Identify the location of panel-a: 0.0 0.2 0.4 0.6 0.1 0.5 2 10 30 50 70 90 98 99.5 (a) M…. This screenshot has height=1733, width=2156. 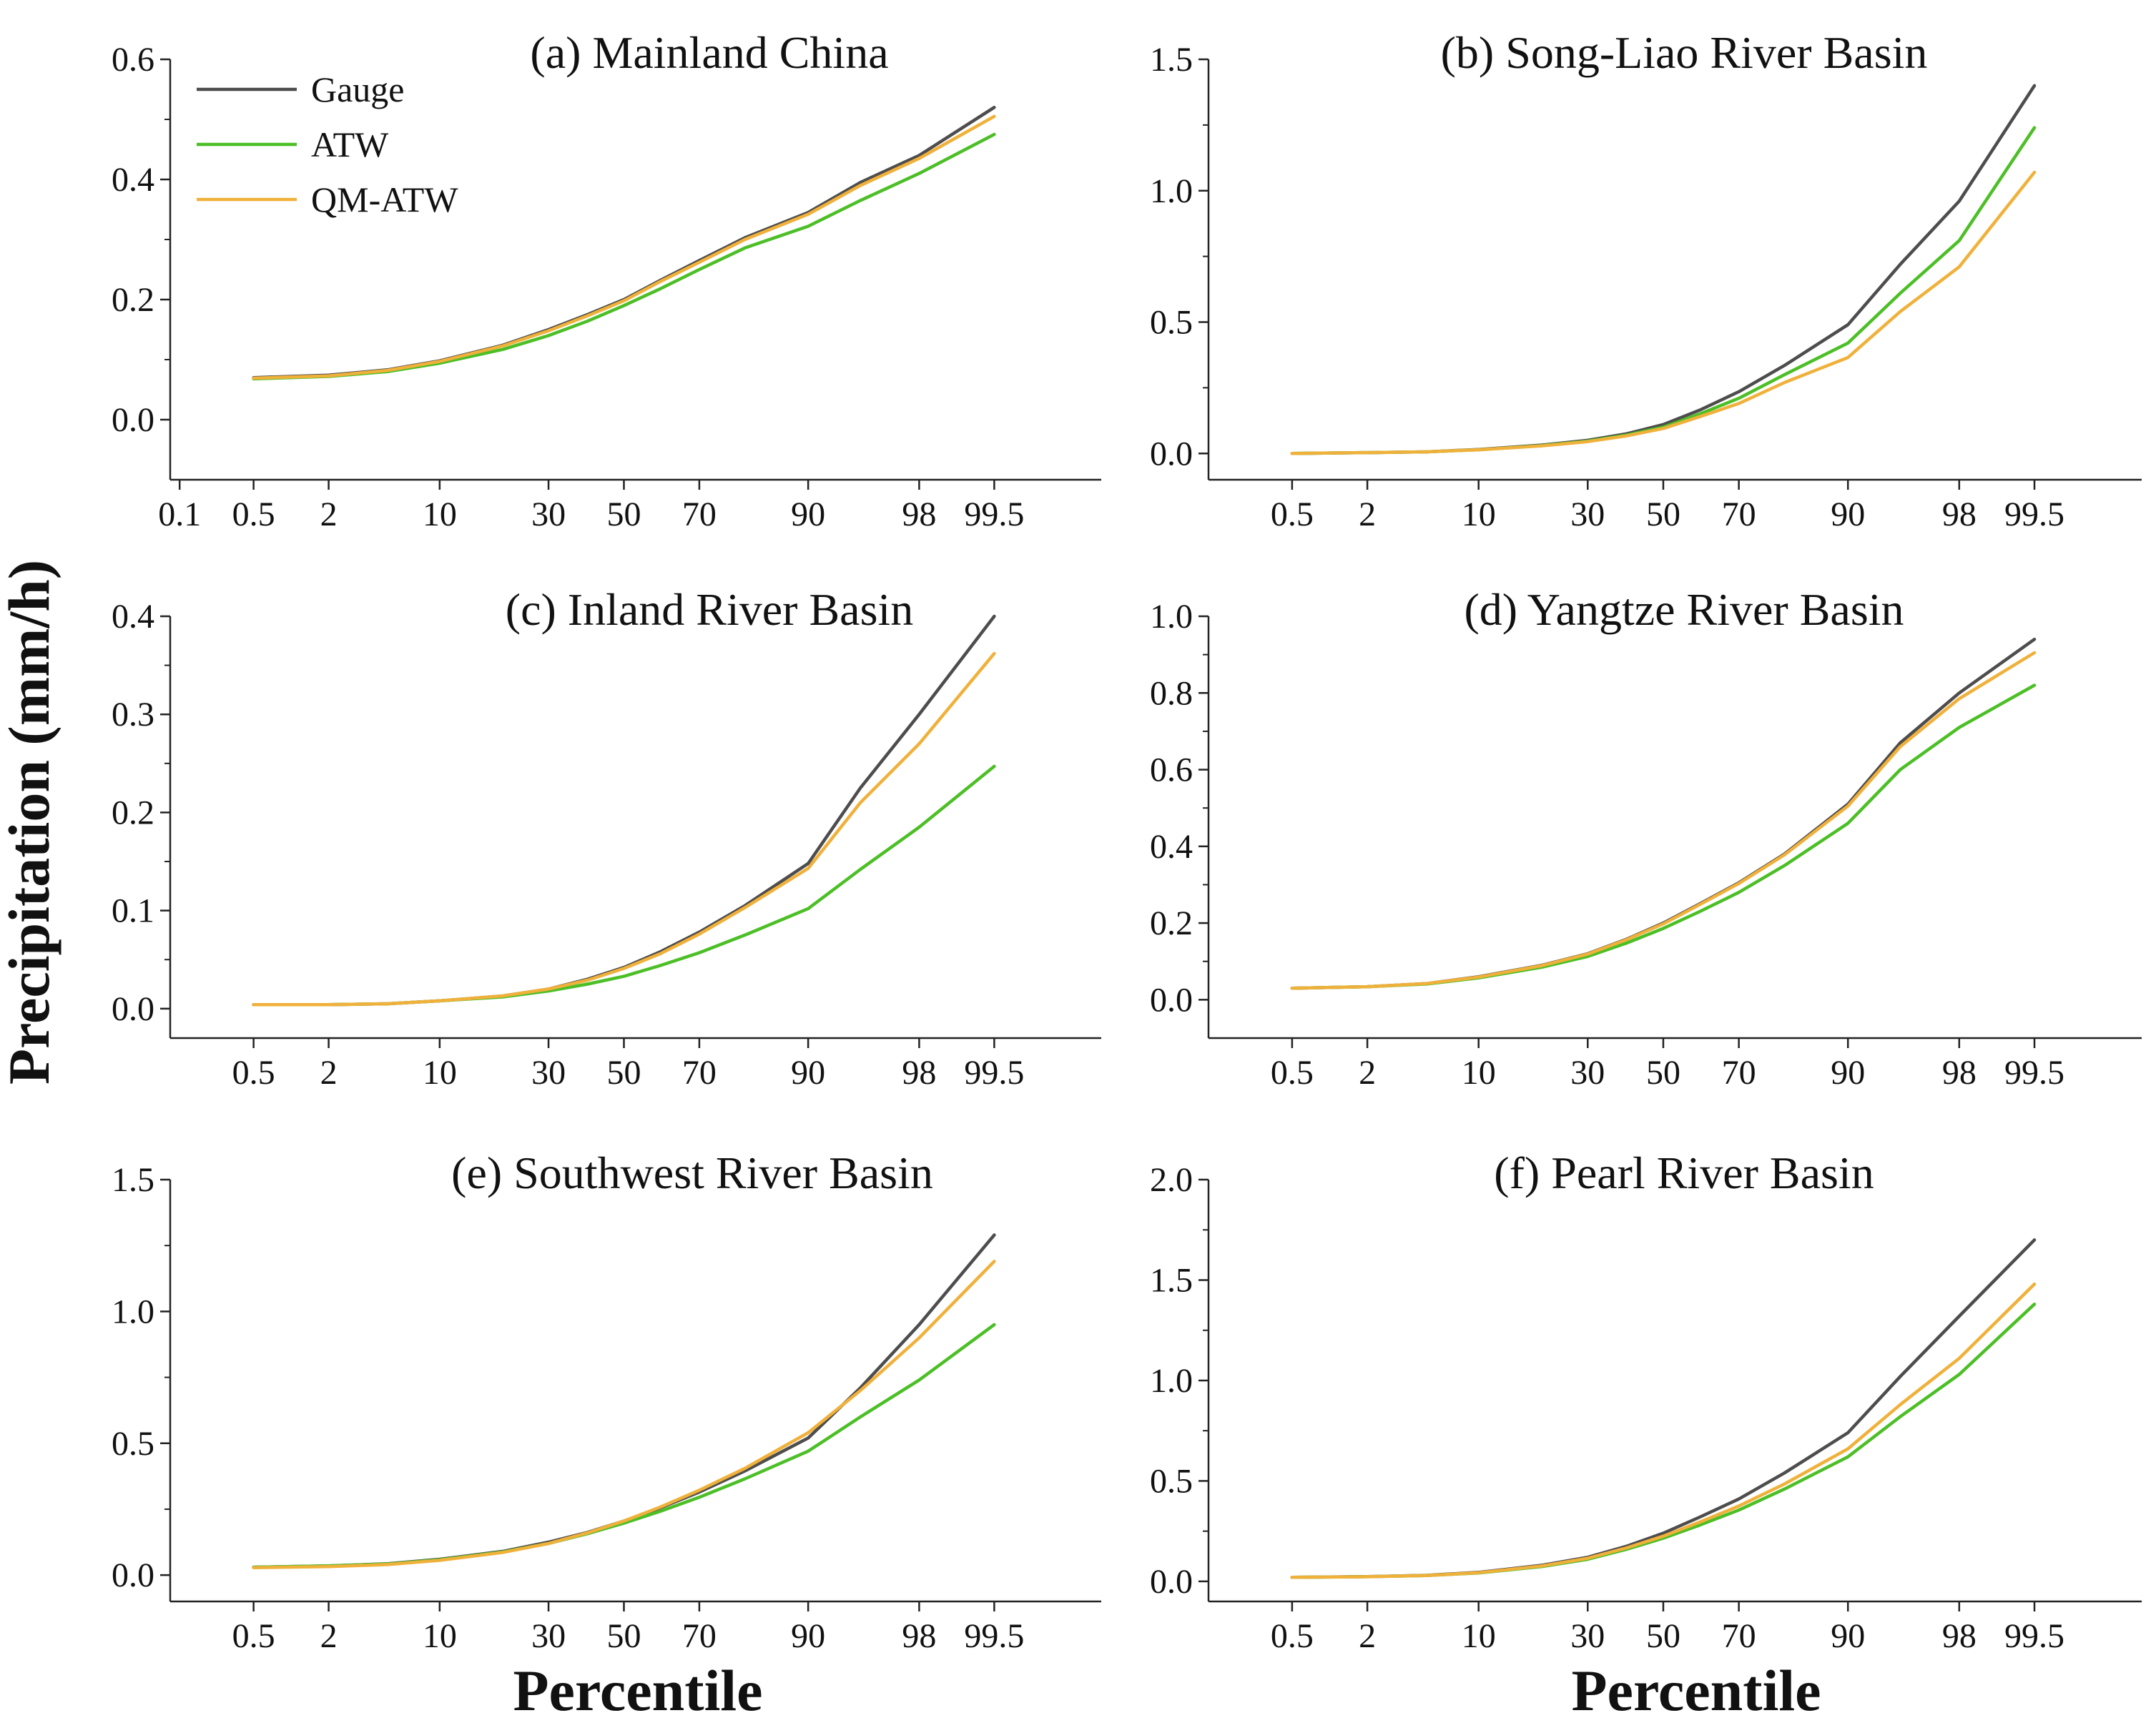
(606, 280).